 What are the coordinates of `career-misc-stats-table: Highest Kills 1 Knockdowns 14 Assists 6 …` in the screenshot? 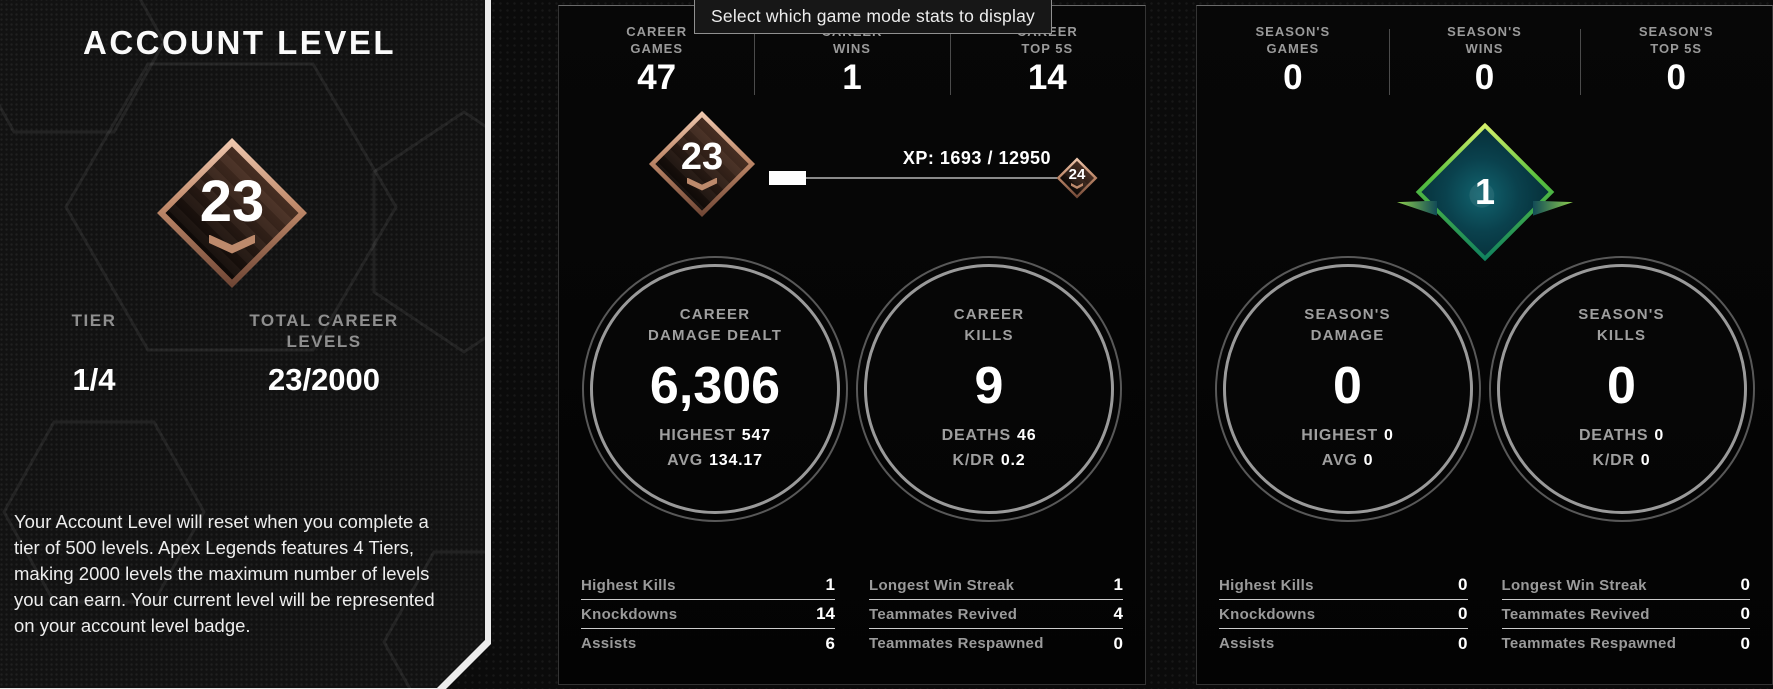 It's located at (852, 614).